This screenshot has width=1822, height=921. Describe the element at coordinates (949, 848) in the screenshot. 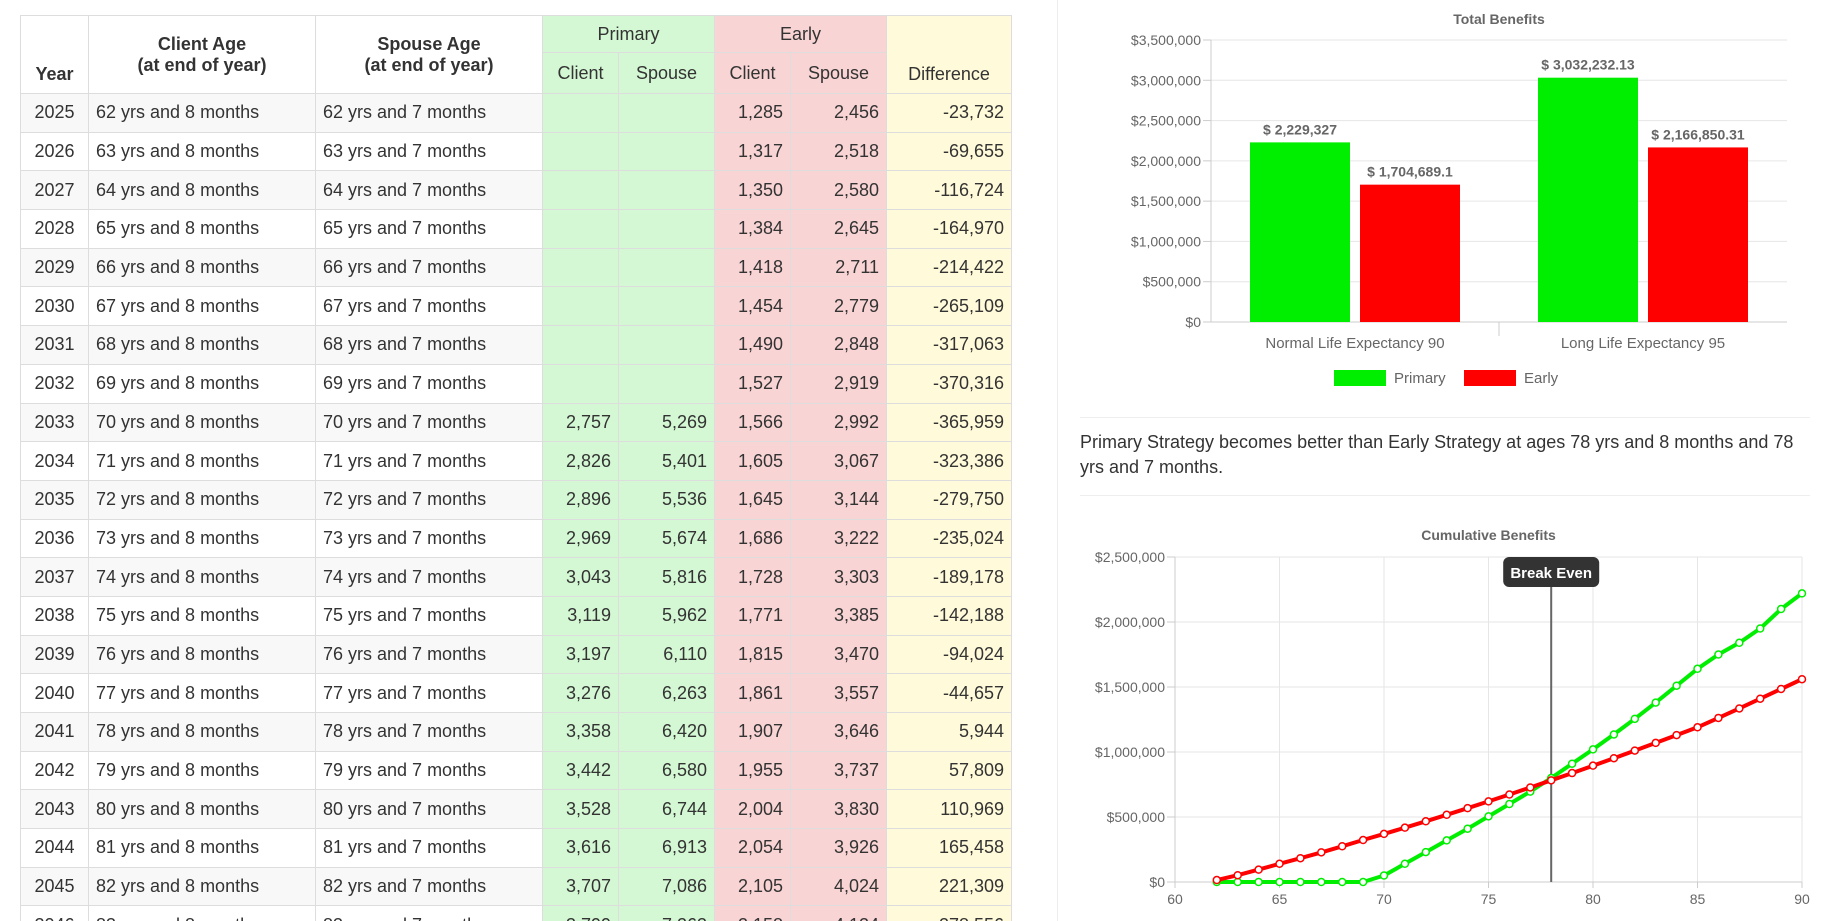

I see `difference-cell: 165,458` at that location.